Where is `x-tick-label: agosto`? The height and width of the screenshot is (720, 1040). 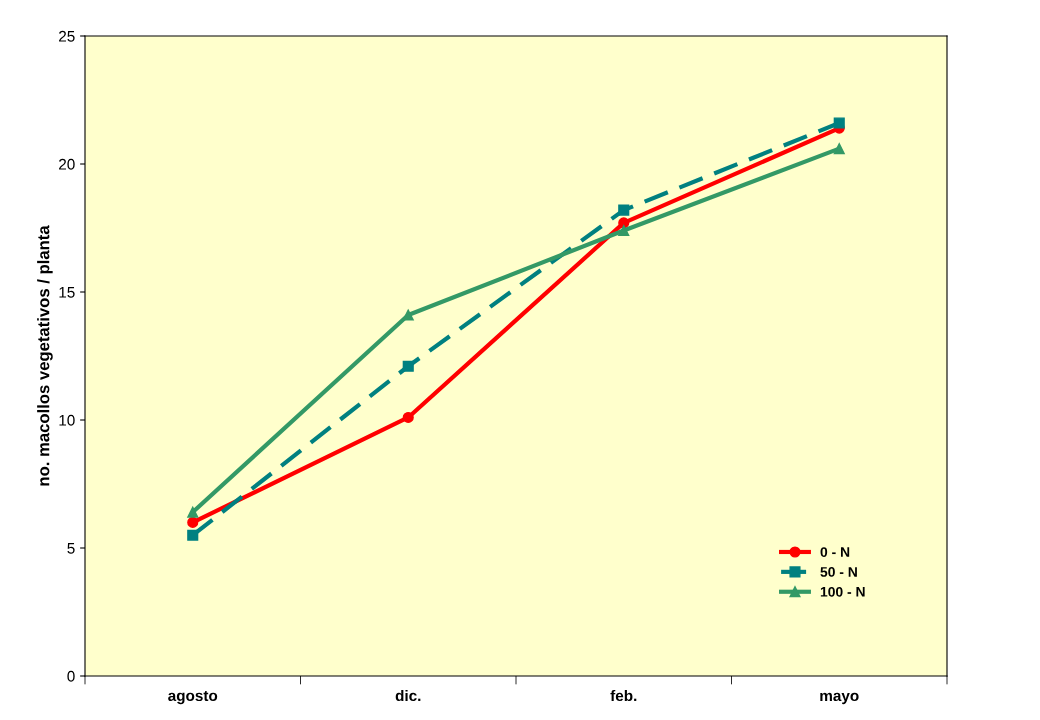 x-tick-label: agosto is located at coordinates (193, 697).